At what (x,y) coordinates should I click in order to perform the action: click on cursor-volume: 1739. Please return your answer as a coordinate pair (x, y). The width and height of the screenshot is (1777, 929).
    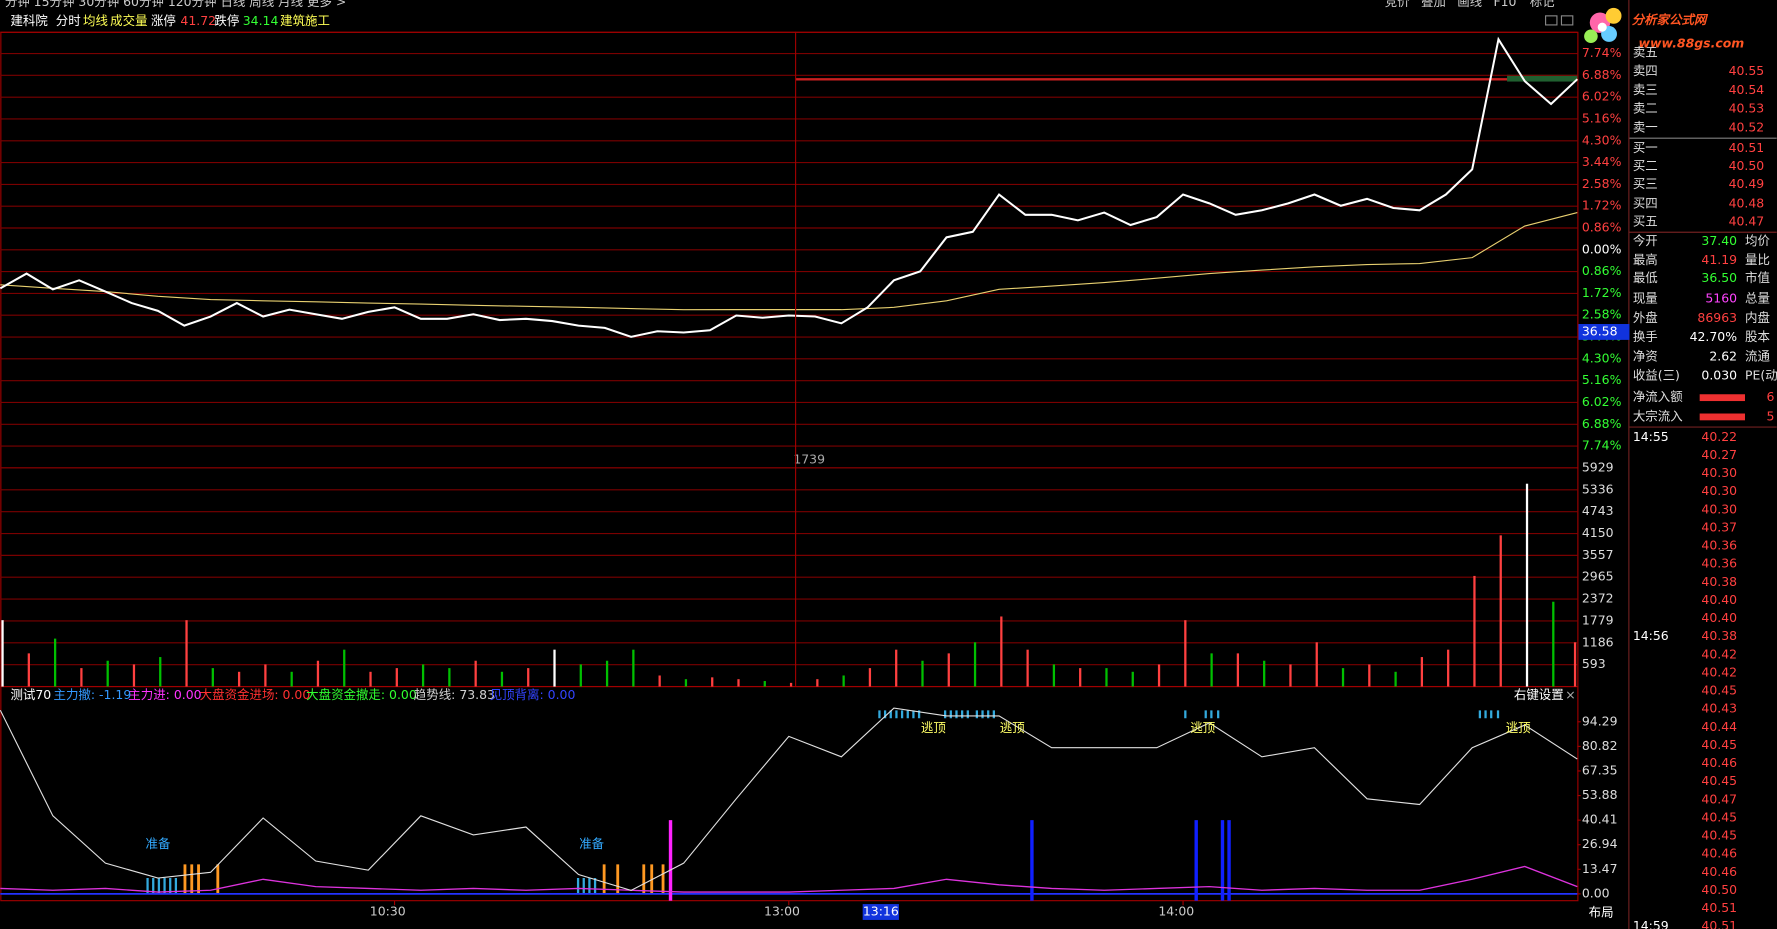
    Looking at the image, I should click on (809, 458).